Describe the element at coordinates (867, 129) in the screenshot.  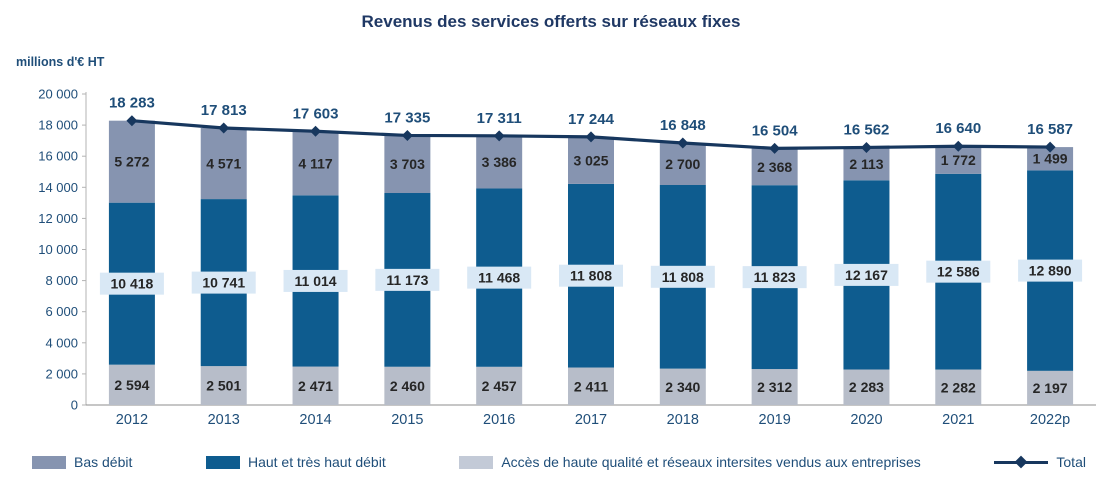
I see `total-label: 16 562` at that location.